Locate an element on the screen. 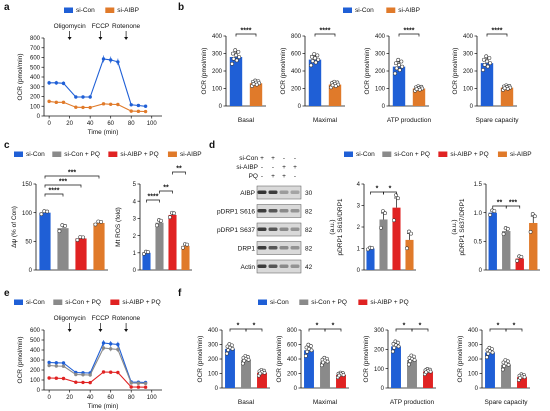  panel-c-sub1-sig-1-label: ** is located at coordinates (166, 188).